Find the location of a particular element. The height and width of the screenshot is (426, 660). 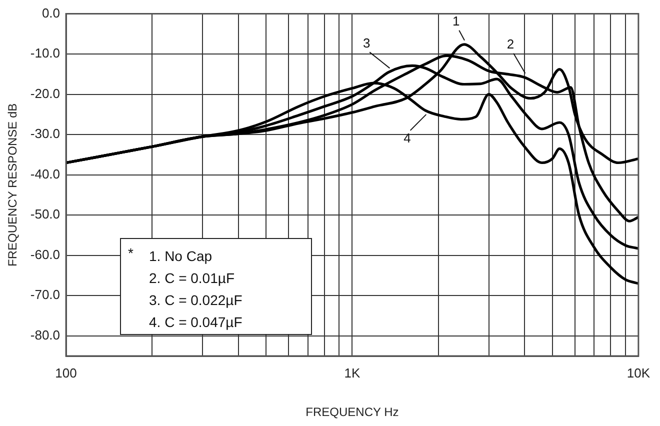

annotation: 4. C = 0.047µF is located at coordinates (196, 322).